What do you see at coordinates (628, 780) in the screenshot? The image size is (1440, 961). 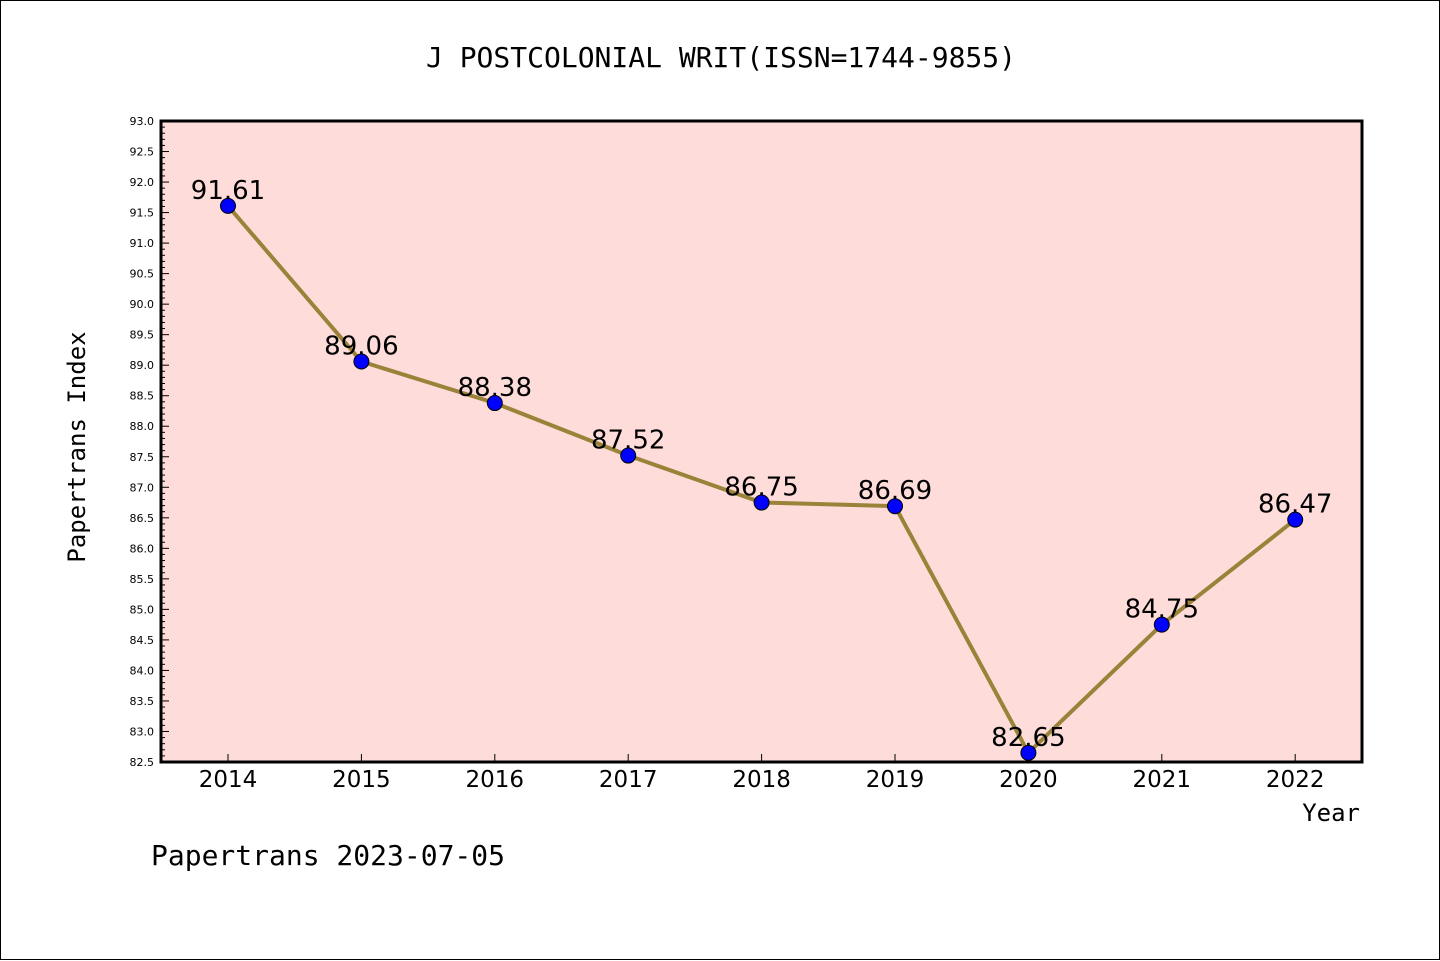 I see `x-tick-label: 2017` at bounding box center [628, 780].